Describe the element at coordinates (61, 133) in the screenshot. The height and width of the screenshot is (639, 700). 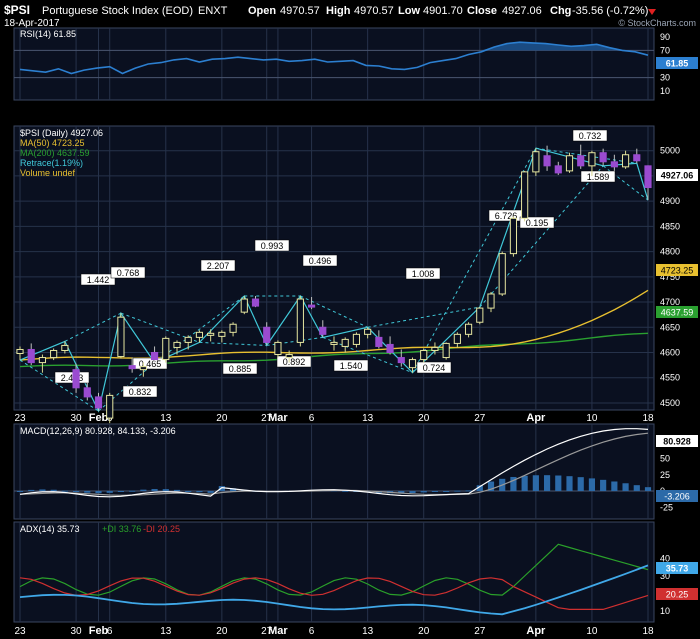
I see `legend-main: $PSI (Daily) 4927.06` at that location.